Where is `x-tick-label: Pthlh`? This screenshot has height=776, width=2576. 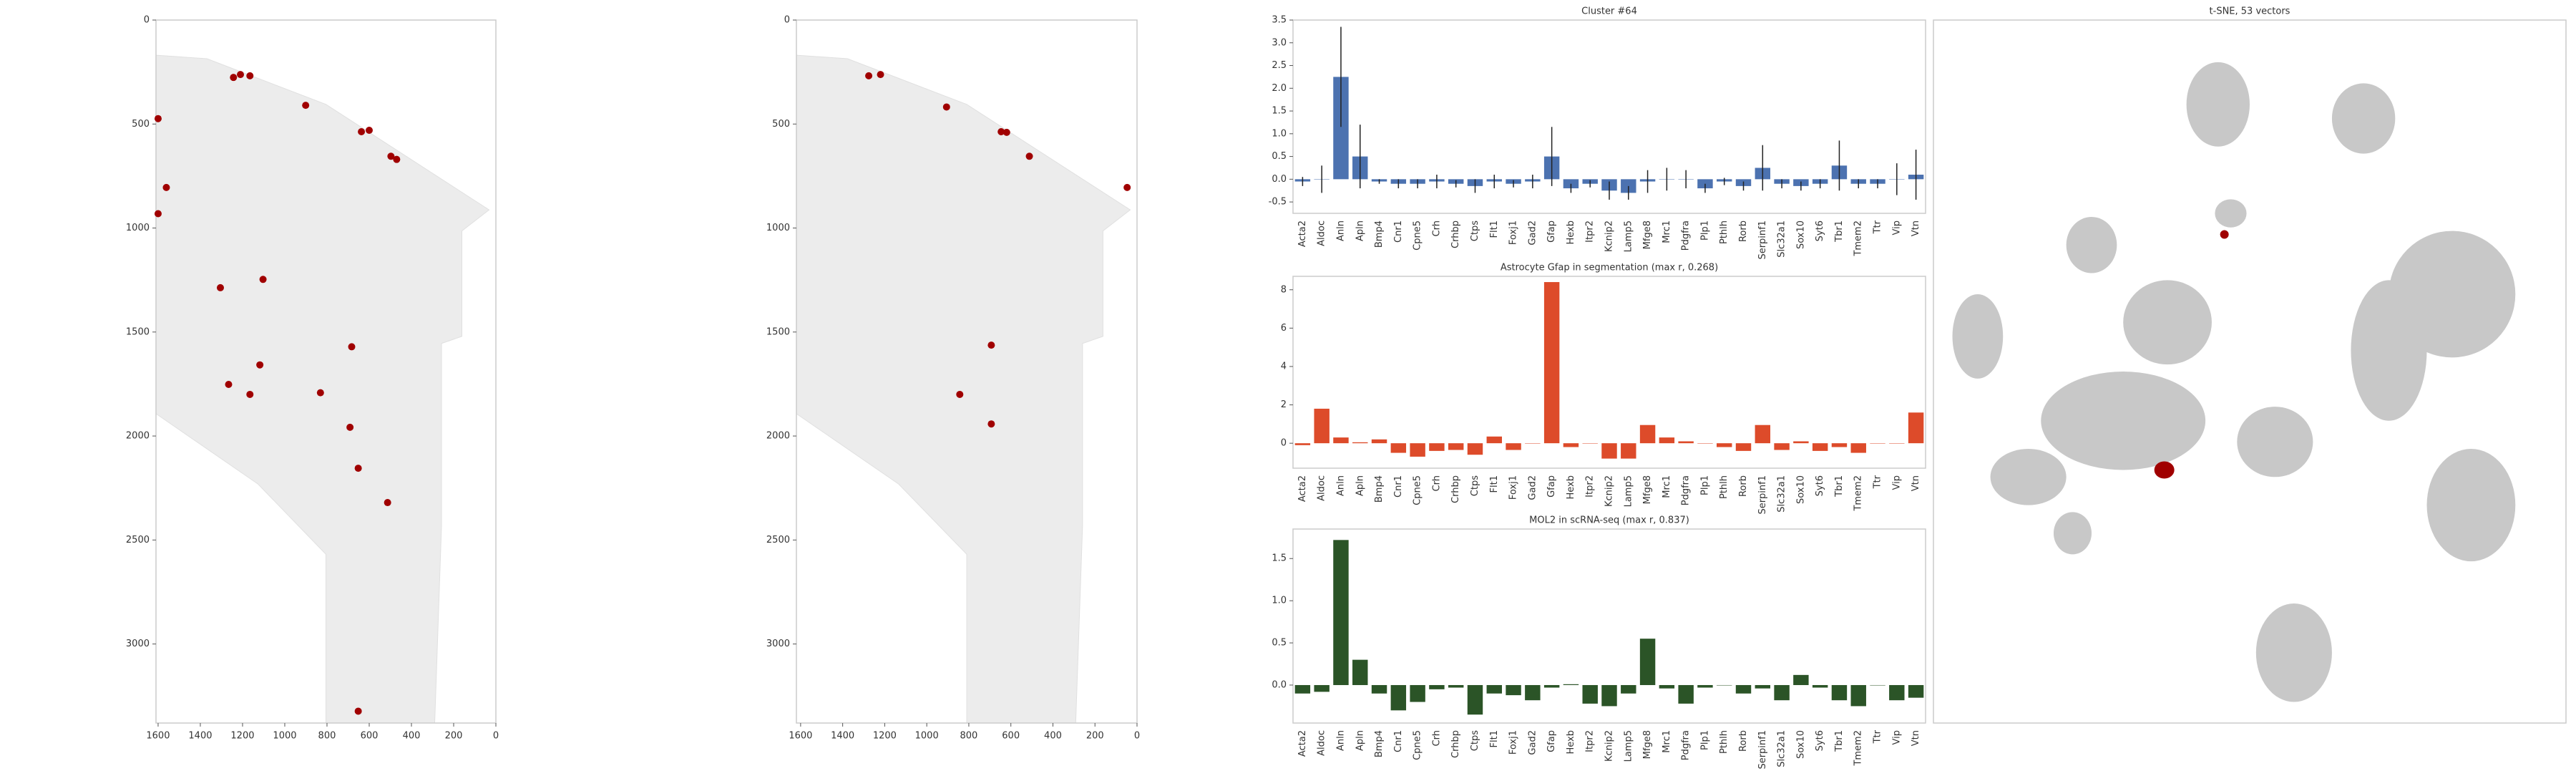
x-tick-label: Pthlh is located at coordinates (1724, 742).